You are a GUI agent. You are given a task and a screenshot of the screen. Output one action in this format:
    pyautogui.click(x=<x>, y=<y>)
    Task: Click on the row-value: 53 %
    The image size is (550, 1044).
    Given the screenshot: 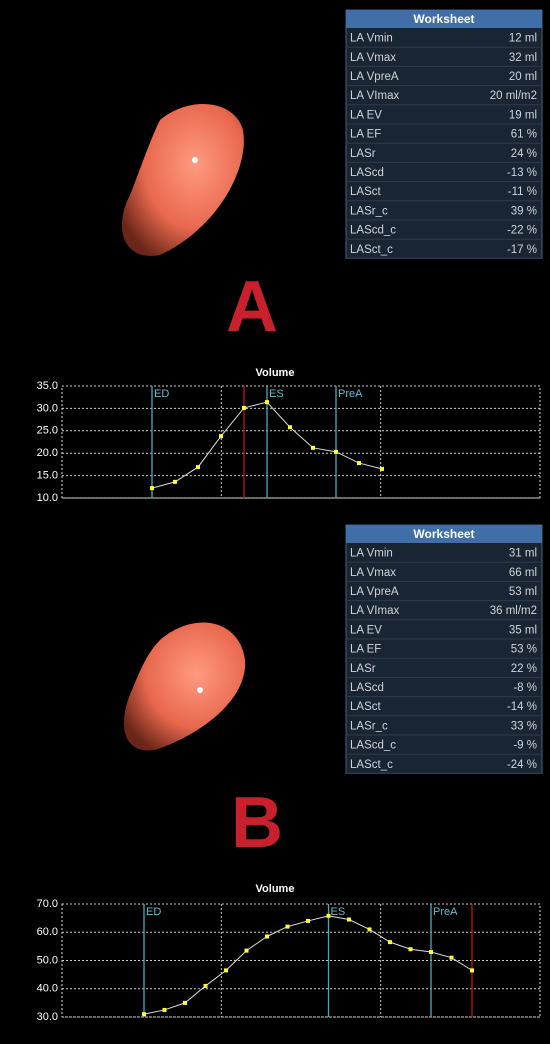 What is the action you would take?
    pyautogui.click(x=524, y=650)
    